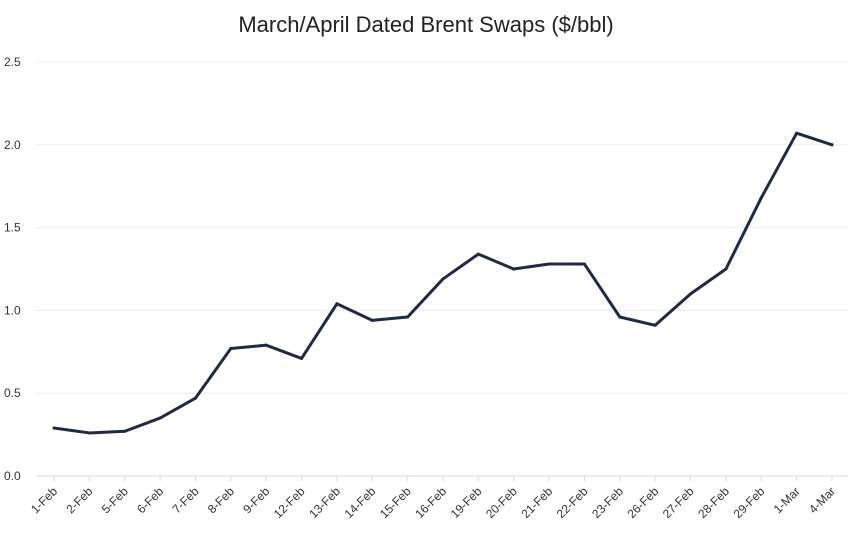 The width and height of the screenshot is (852, 540). I want to click on x-tick-label: 22-Feb, so click(572, 502).